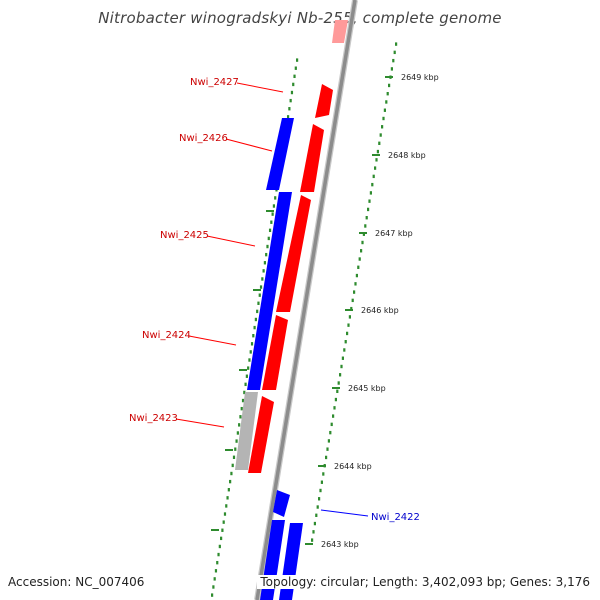 Image resolution: width=600 pixels, height=600 pixels. What do you see at coordinates (76, 582) in the screenshot?
I see `accession-text: Accession: NC_007406` at bounding box center [76, 582].